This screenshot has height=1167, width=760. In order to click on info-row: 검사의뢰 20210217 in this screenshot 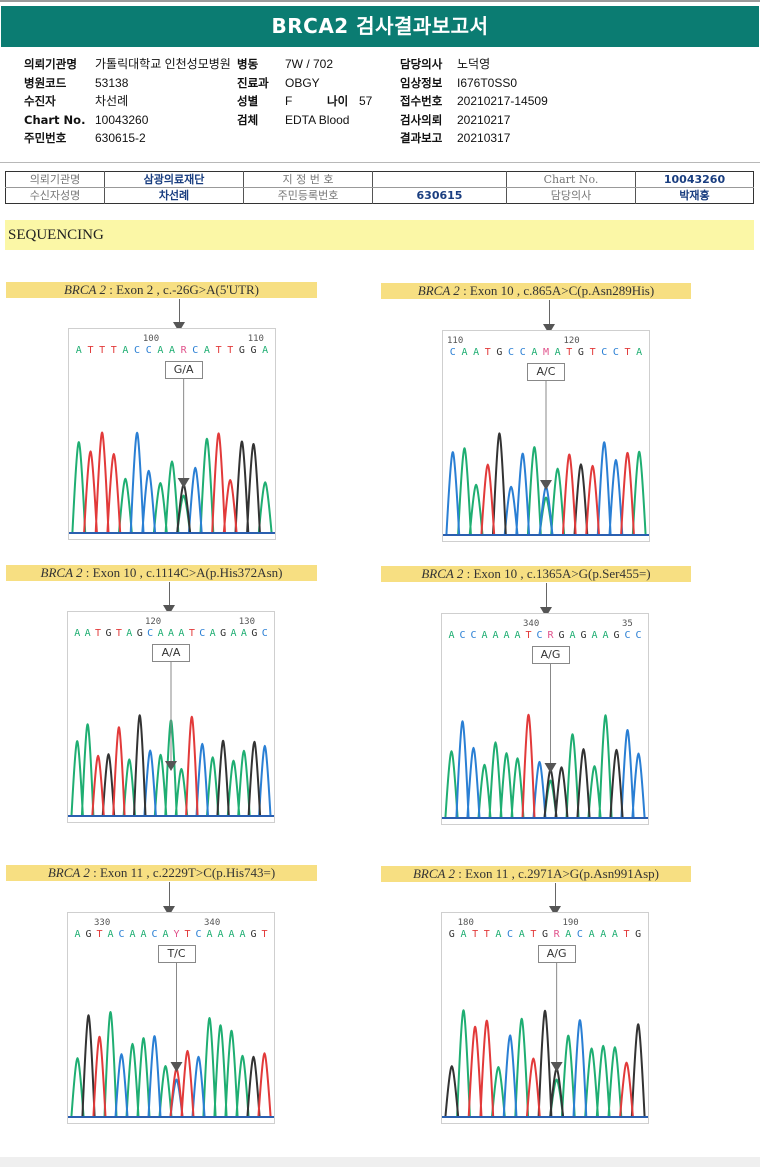, I will do `click(474, 120)`.